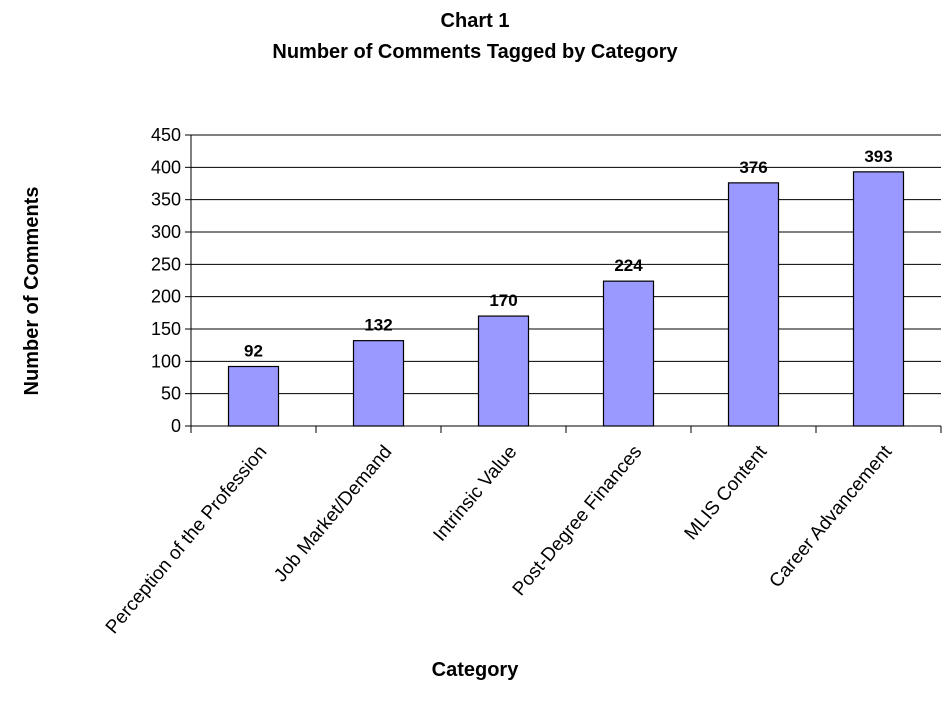 This screenshot has width=950, height=703. I want to click on x-axis-title: Category, so click(476, 670).